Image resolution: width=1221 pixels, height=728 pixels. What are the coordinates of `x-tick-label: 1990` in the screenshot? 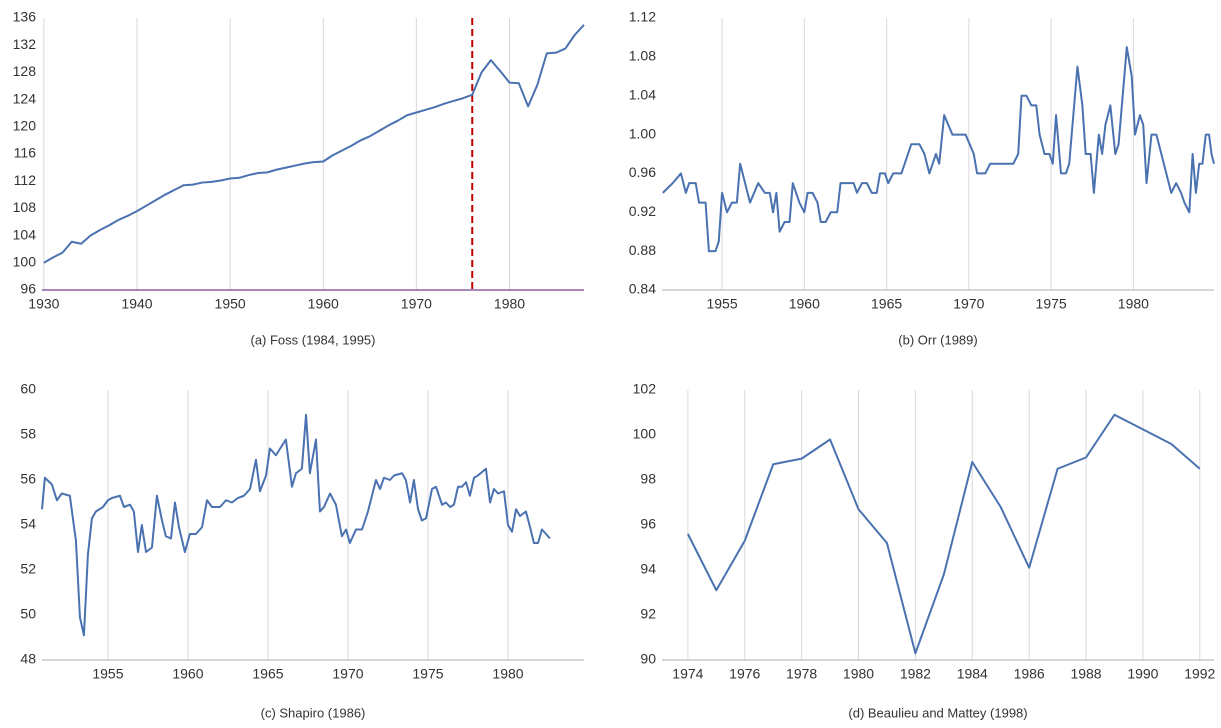 It's located at (1142, 674).